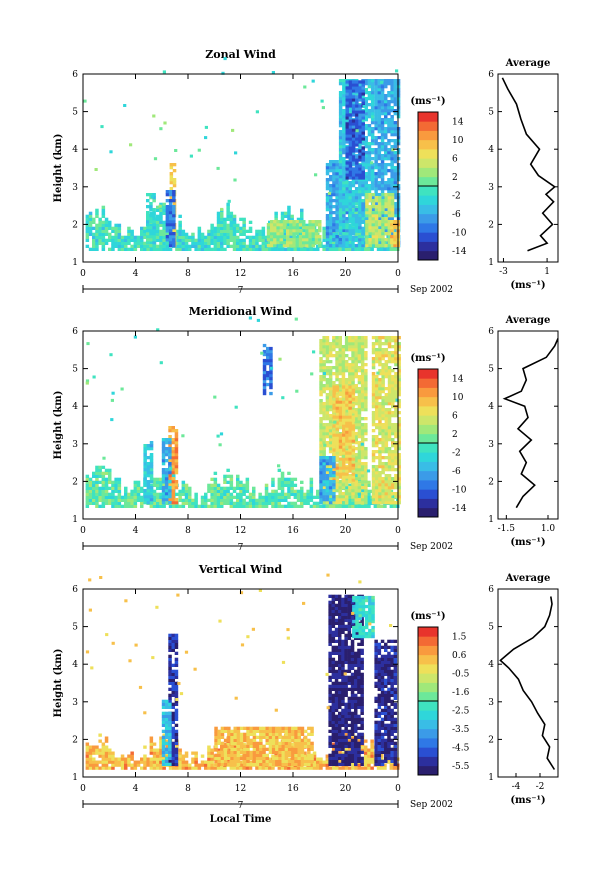 Image resolution: width=610 pixels, height=873 pixels. What do you see at coordinates (428, 126) in the screenshot?
I see `colorbar-swatch` at bounding box center [428, 126].